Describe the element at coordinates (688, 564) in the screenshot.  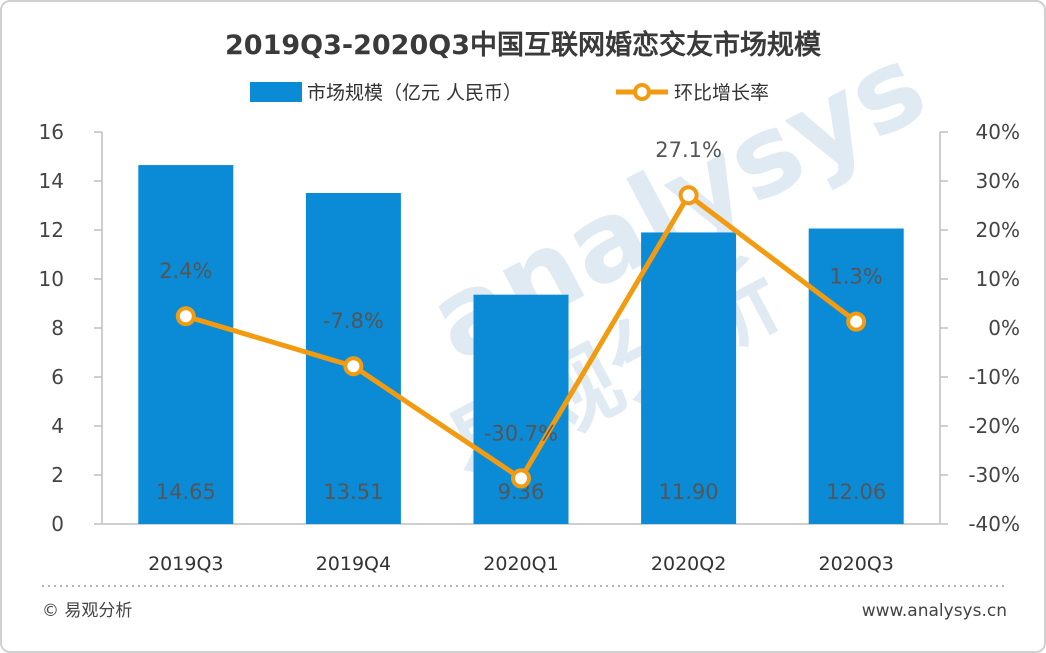
I see `x-tick-label: 2020Q2` at that location.